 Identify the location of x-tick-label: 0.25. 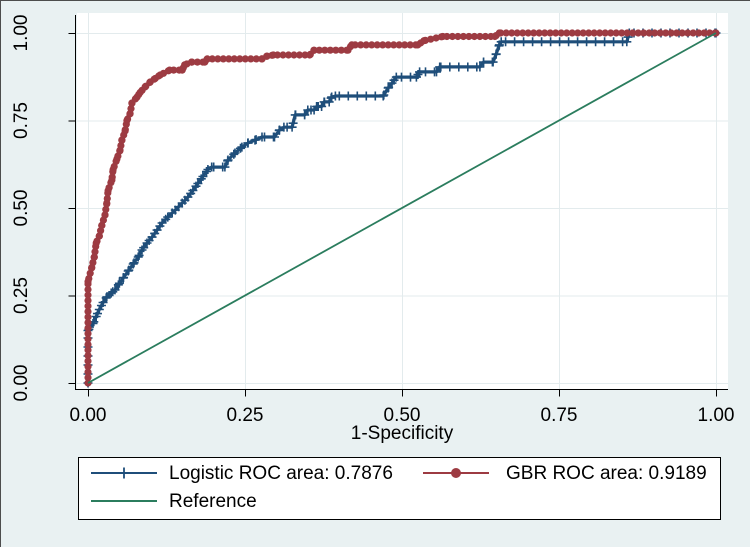
(245, 415).